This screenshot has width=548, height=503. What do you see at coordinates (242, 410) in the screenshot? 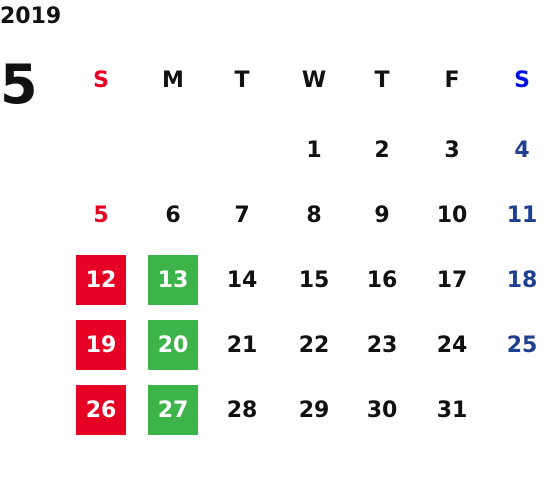
I see `day: 28` at bounding box center [242, 410].